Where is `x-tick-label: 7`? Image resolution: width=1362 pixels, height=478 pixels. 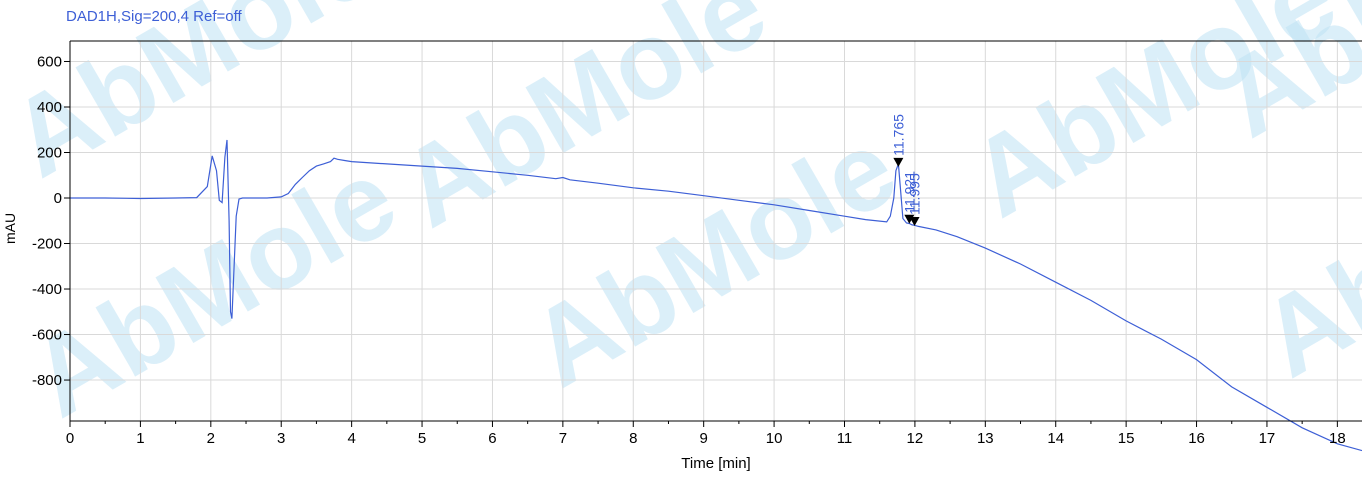
x-tick-label: 7 is located at coordinates (563, 438).